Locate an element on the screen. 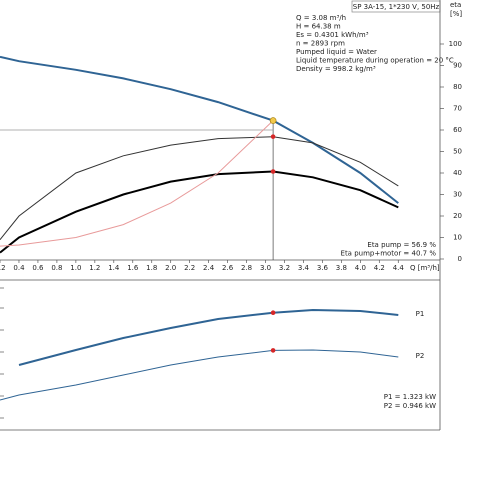 The height and width of the screenshot is (500, 500). annotation: Eta pump+motor = 40.7 % is located at coordinates (389, 254).